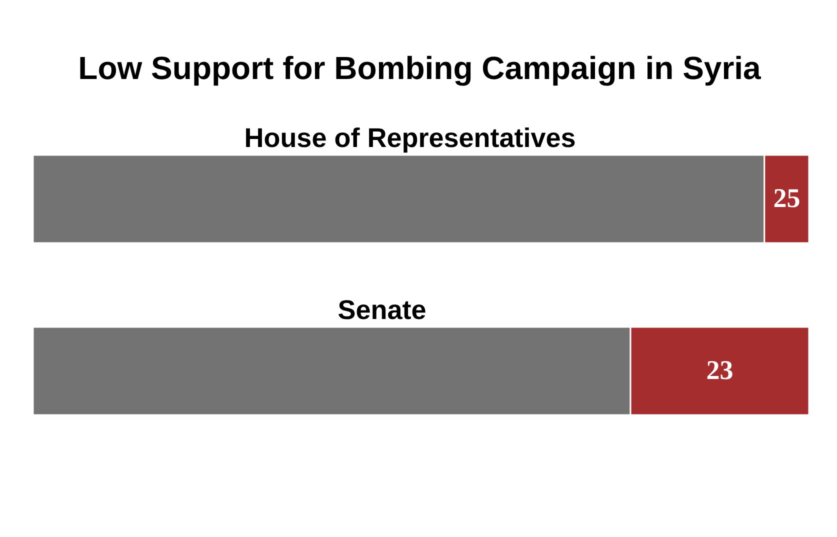 The width and height of the screenshot is (837, 537). I want to click on y-tick-label: House of Representatives, so click(410, 138).